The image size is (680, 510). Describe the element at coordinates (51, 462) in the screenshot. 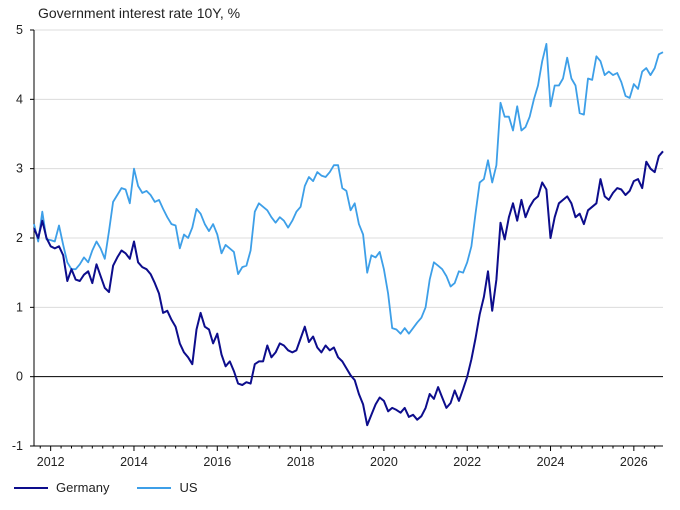

I see `x-tick-label: 2012` at that location.